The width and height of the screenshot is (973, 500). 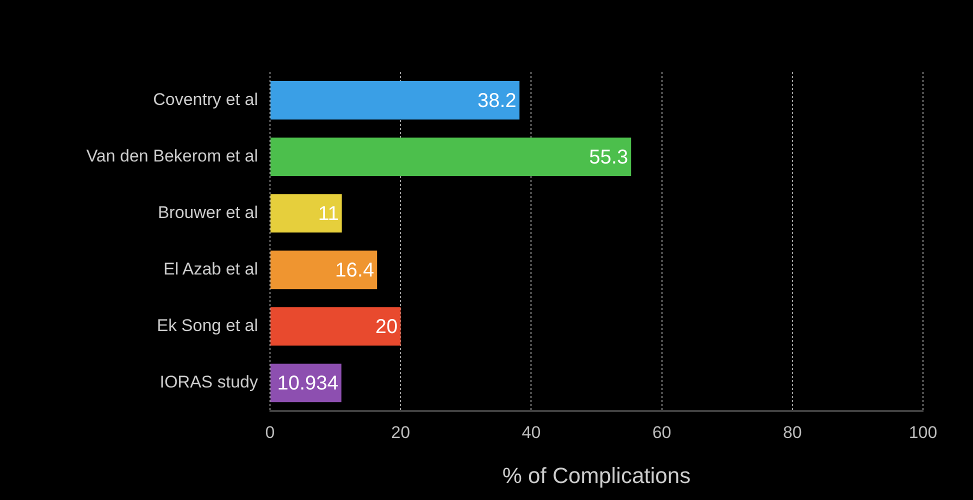 What do you see at coordinates (596, 475) in the screenshot?
I see `x-axis-title: % of Complications` at bounding box center [596, 475].